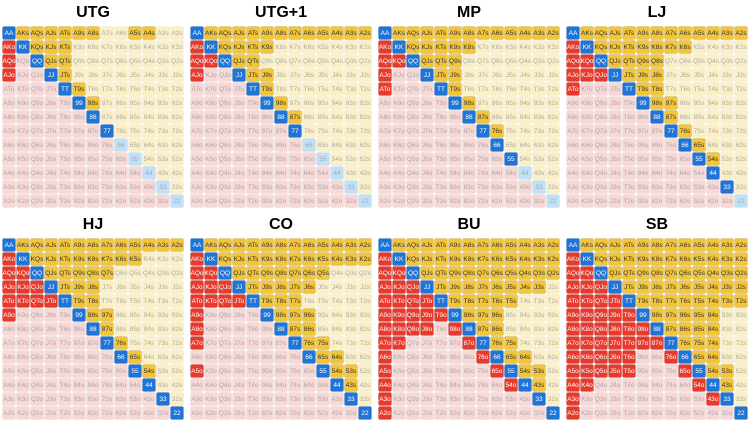  Describe the element at coordinates (539, 33) in the screenshot. I see `hand-label: A3s` at that location.